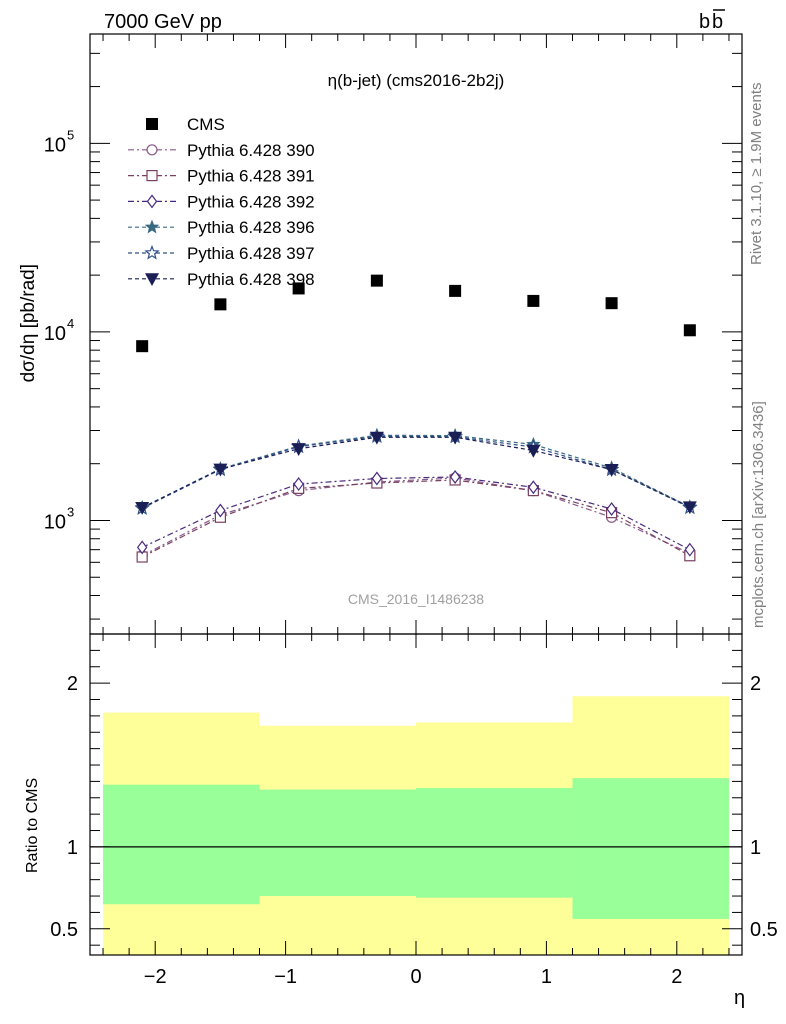 This screenshot has height=1024, width=786. Describe the element at coordinates (756, 174) in the screenshot. I see `rivet-version-label: Rivet 3.1.10, ≥ 1.9M events` at that location.